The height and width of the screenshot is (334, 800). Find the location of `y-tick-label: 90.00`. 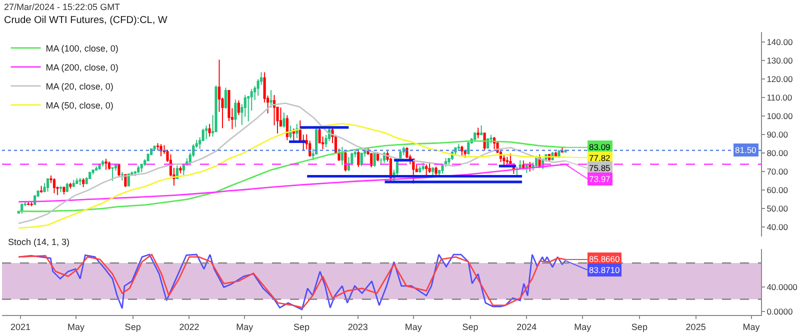

y-tick-label: 90.00 is located at coordinates (777, 135).